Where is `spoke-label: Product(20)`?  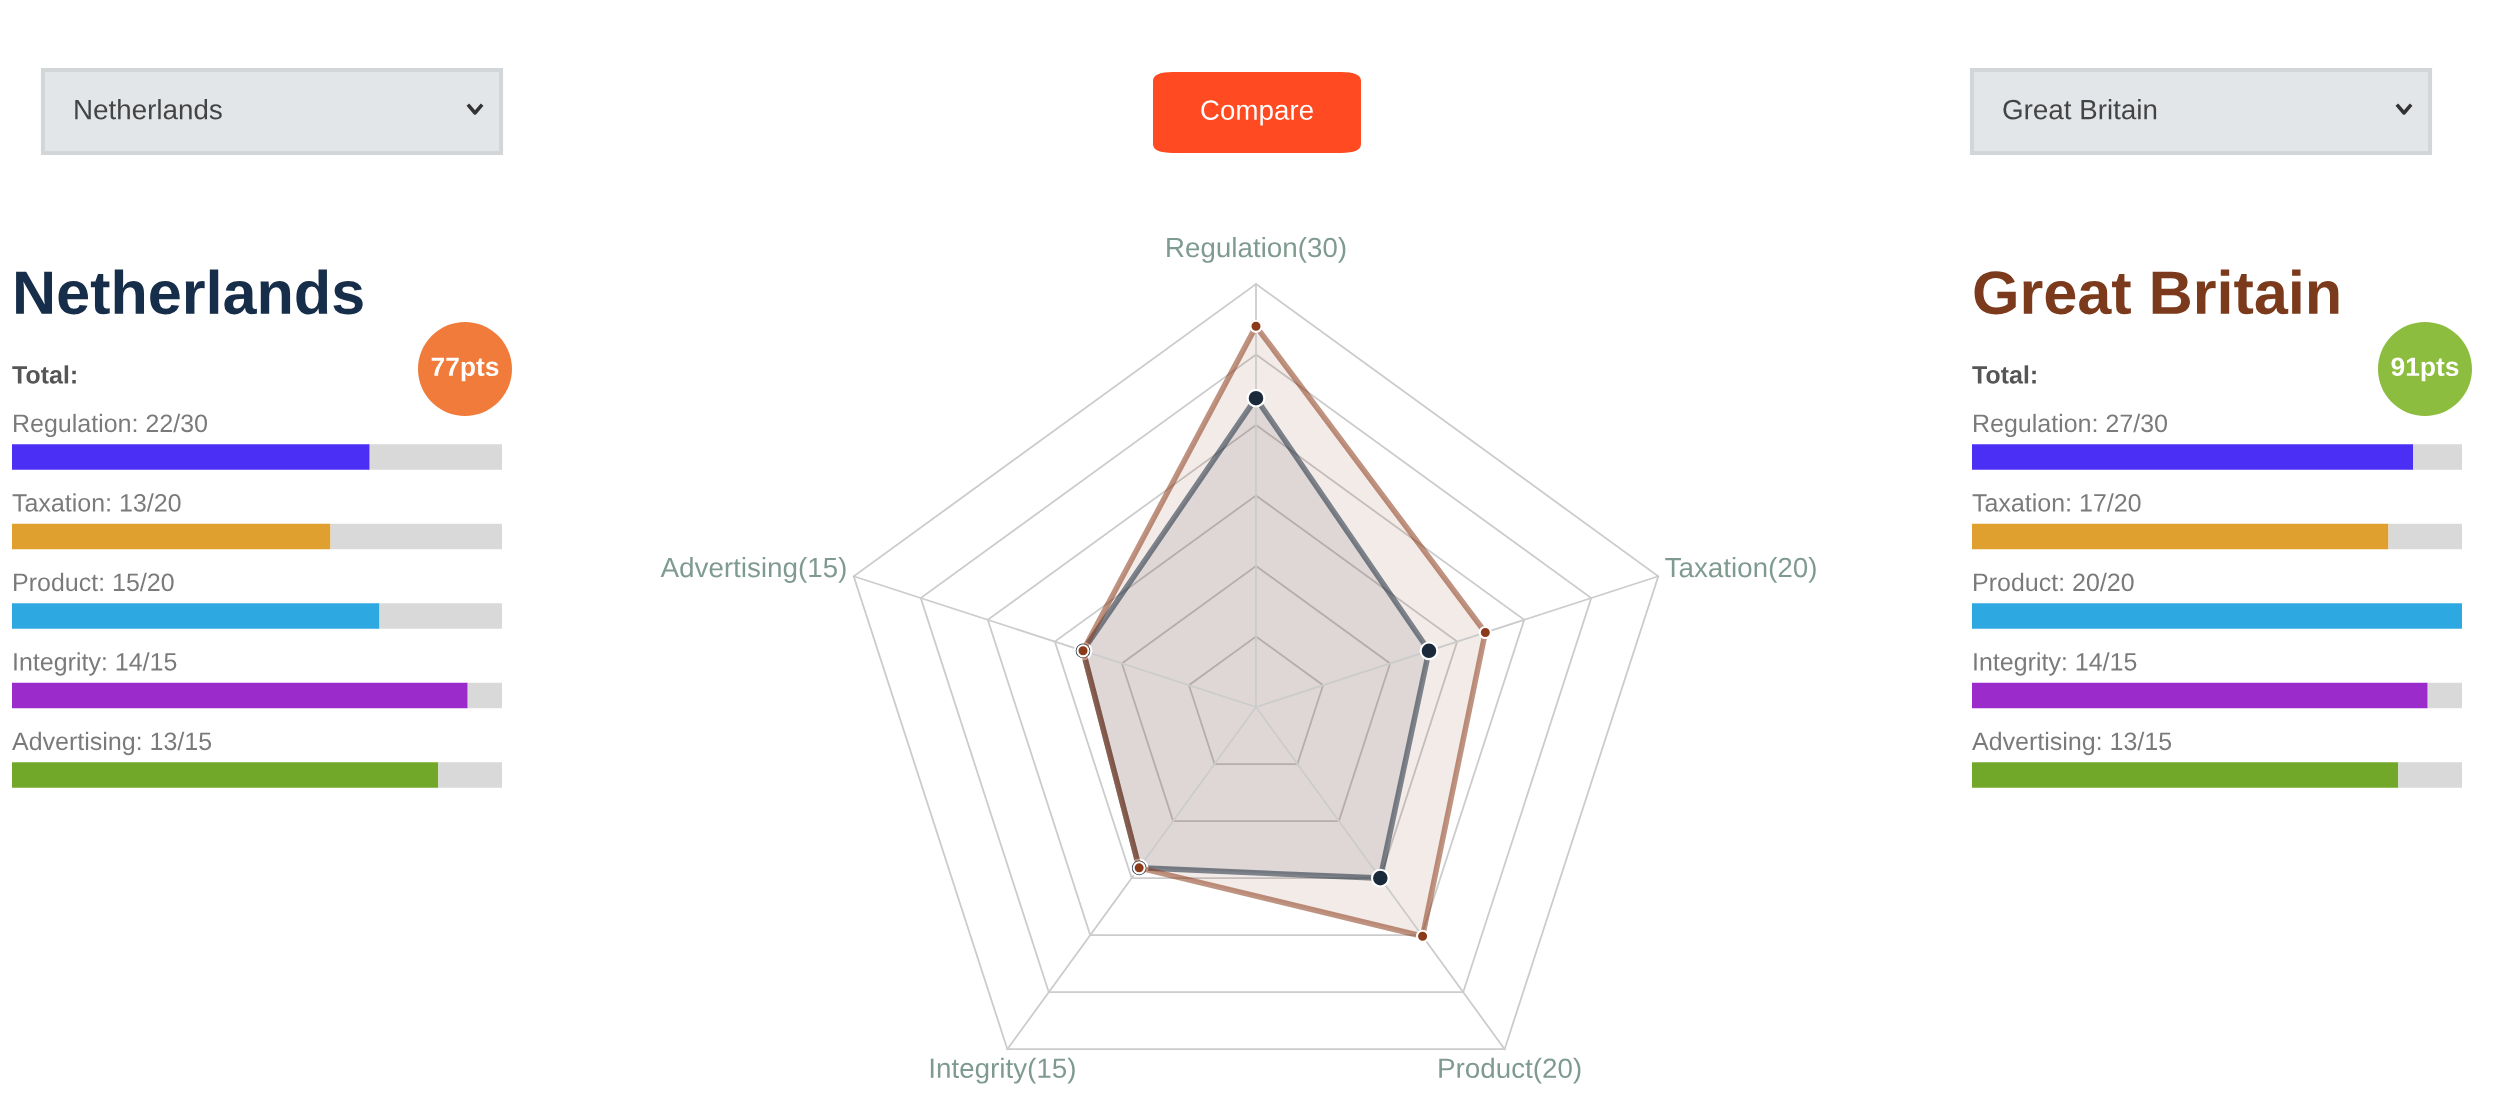 spoke-label: Product(20) is located at coordinates (1510, 1070).